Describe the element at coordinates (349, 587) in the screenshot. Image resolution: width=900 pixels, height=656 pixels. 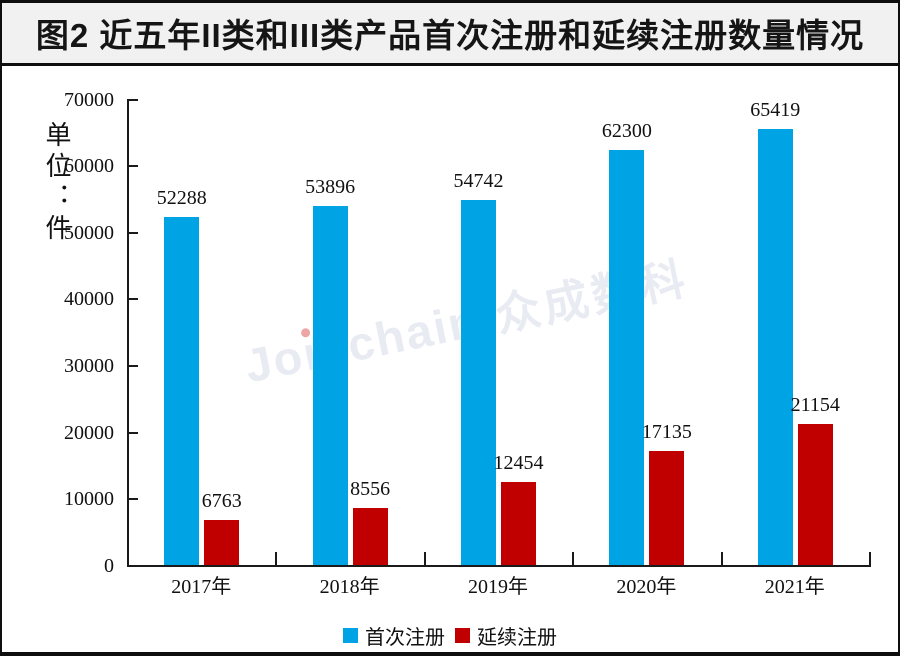
I see `x-axis-category-label: 2018年` at that location.